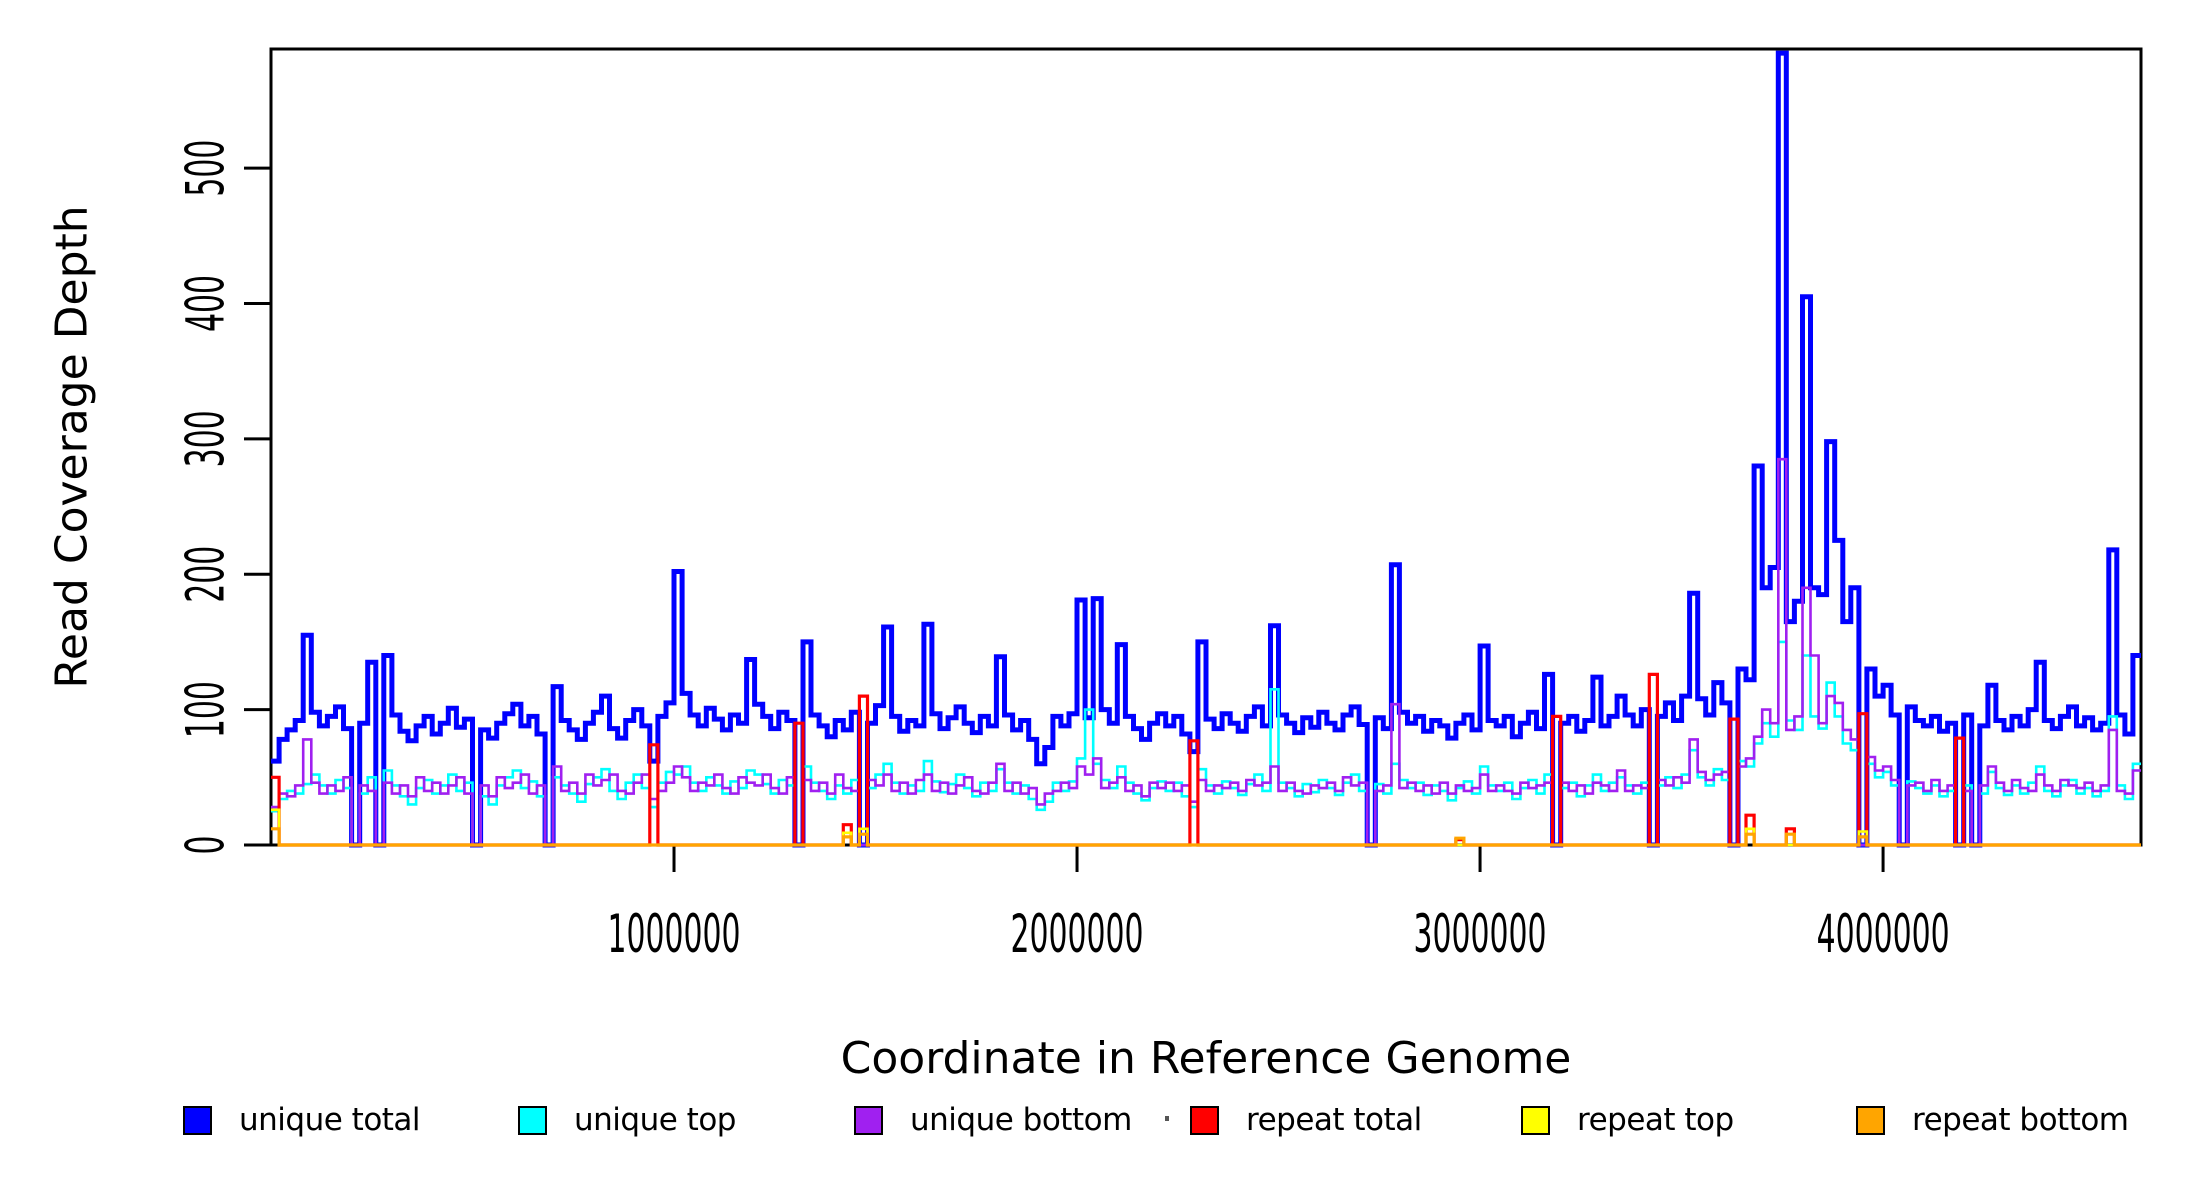 The width and height of the screenshot is (2200, 1200). What do you see at coordinates (72, 447) in the screenshot?
I see `y-axis-title: Read Coverage Depth` at bounding box center [72, 447].